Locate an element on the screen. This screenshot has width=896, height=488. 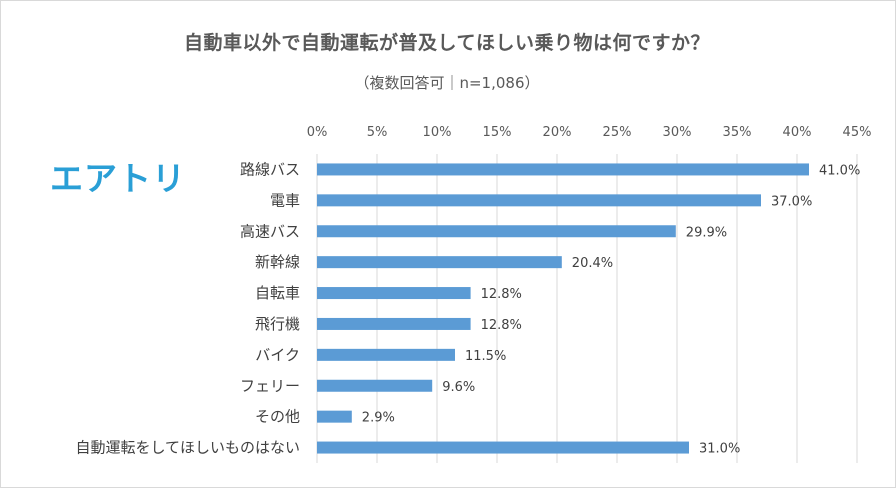
category-label: 飛行機 is located at coordinates (277, 324).